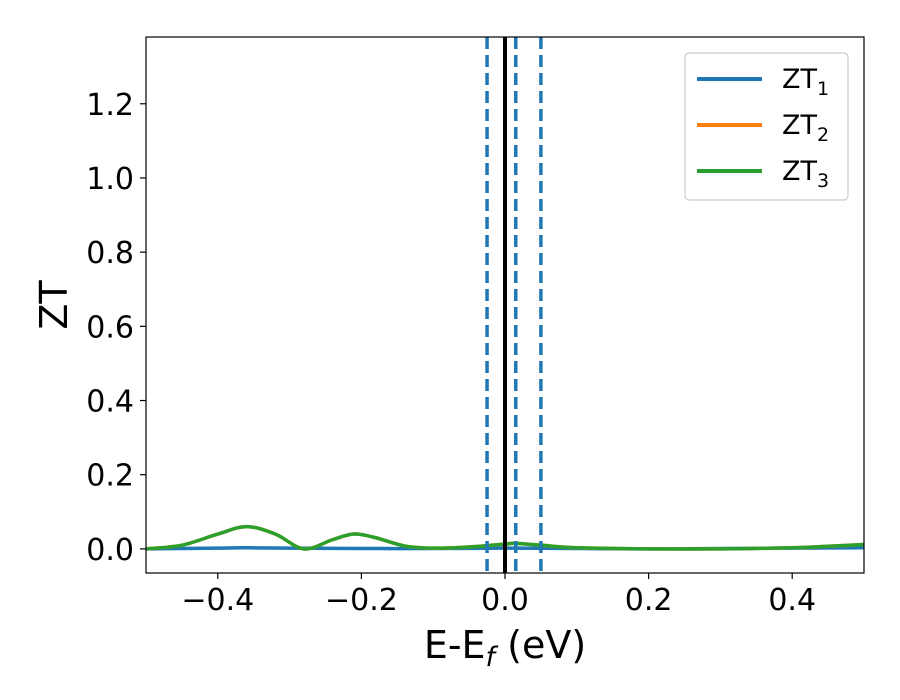 Image resolution: width=900 pixels, height=700 pixels. I want to click on y-tick-label: 0.2, so click(110, 476).